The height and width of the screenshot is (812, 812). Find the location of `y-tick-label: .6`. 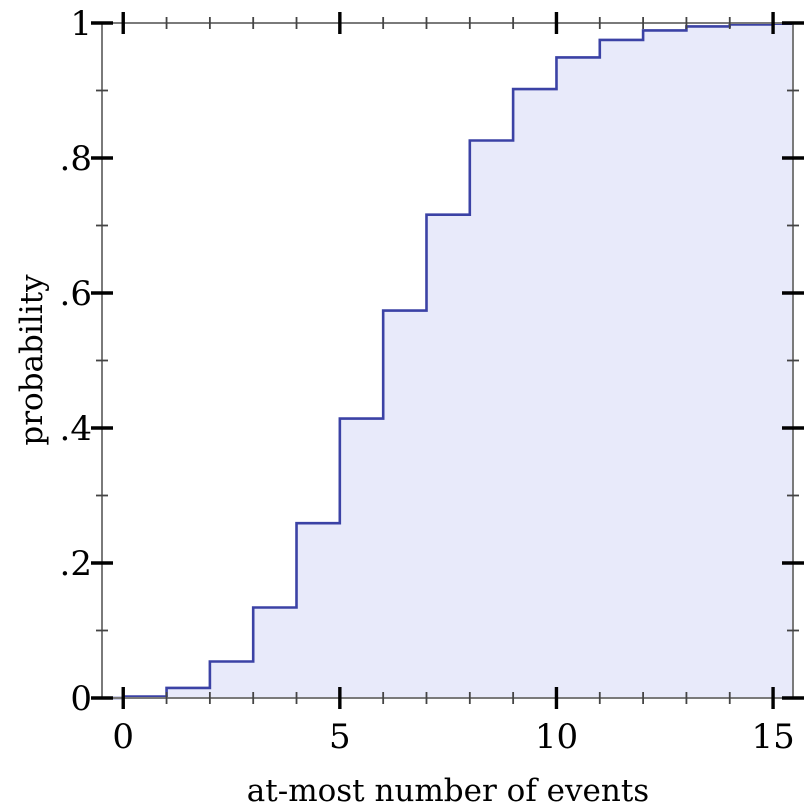

y-tick-label: .6 is located at coordinates (76, 294).